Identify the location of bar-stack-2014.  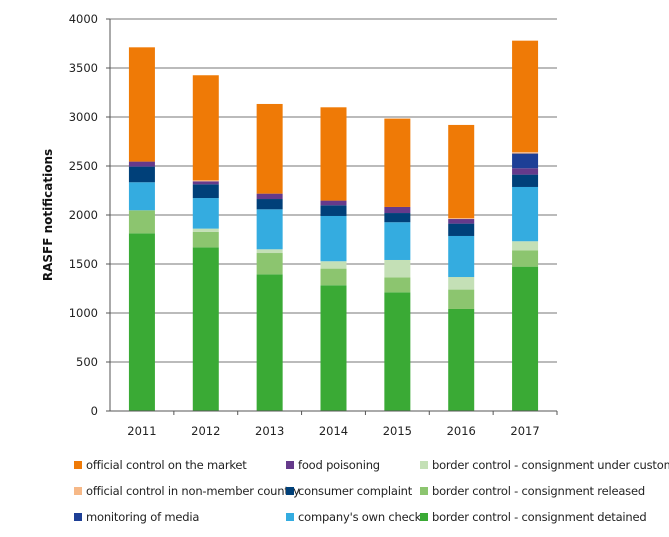
(333, 259).